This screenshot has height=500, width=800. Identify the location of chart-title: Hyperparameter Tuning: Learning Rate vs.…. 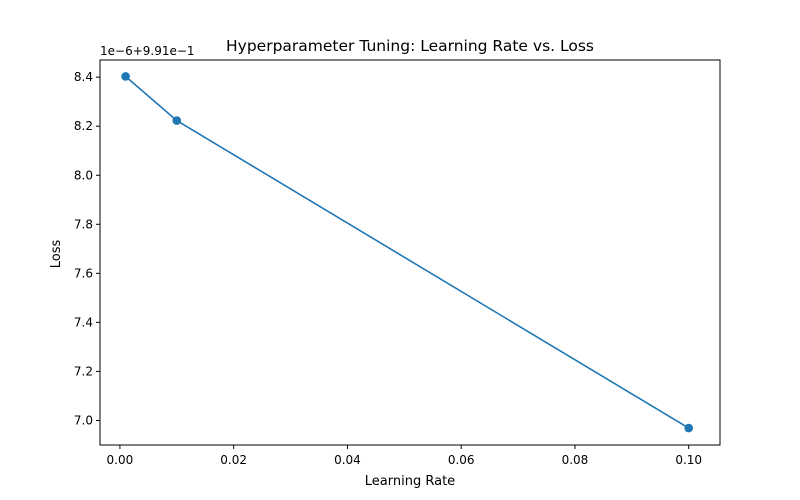
(410, 46).